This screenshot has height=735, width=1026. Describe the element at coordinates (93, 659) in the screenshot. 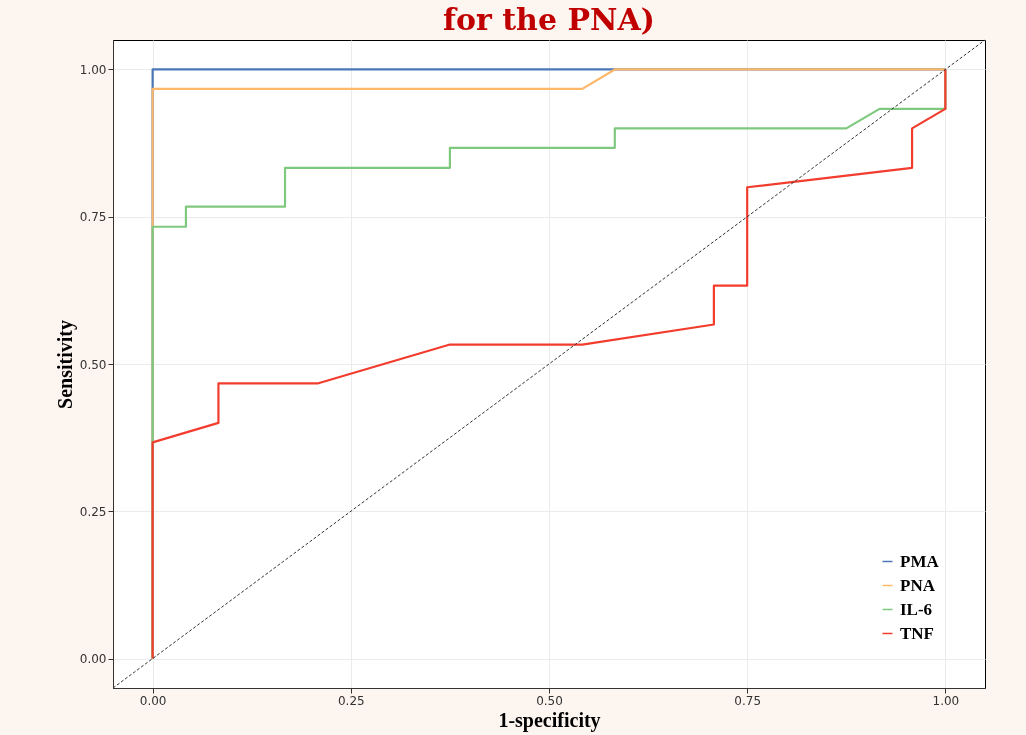

I see `y-tick-label: 0.00` at that location.